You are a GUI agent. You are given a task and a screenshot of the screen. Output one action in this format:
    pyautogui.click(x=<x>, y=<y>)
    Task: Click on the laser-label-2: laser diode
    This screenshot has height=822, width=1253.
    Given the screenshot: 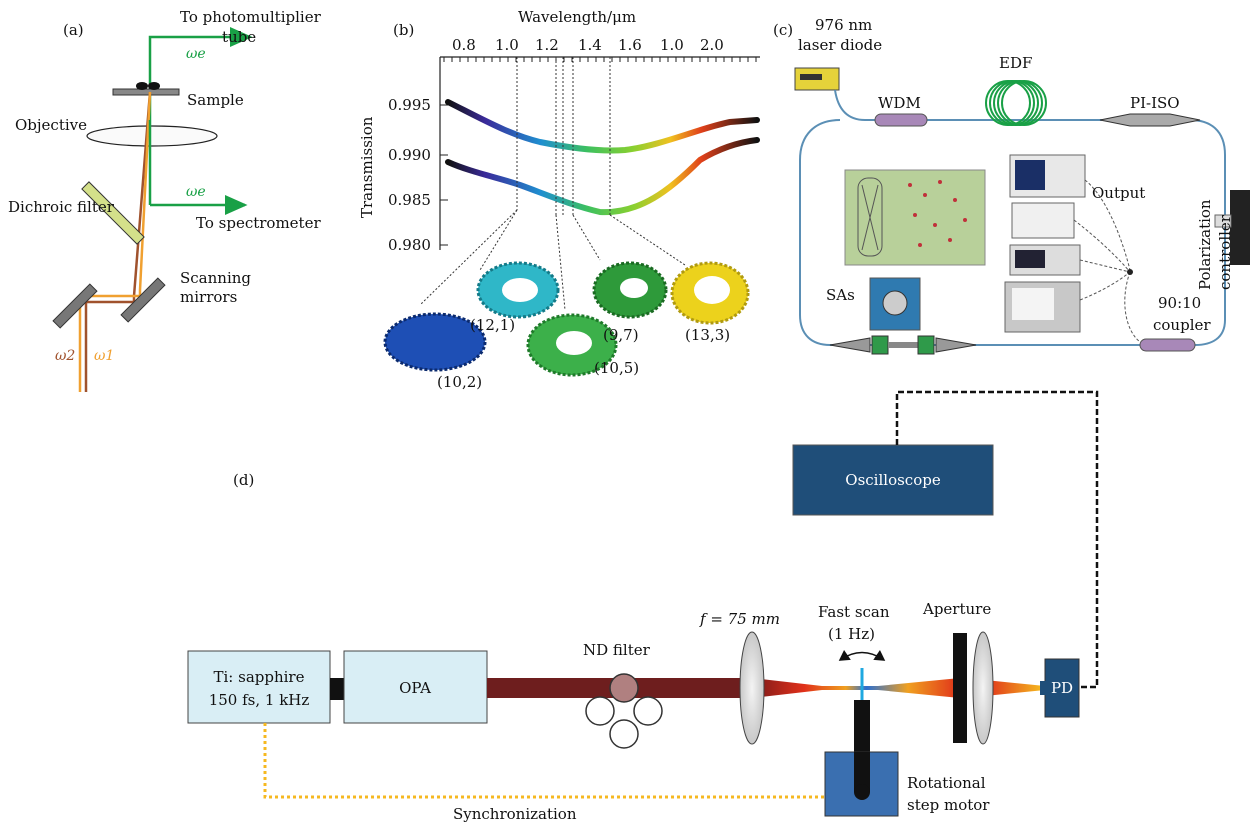 What is the action you would take?
    pyautogui.click(x=840, y=45)
    